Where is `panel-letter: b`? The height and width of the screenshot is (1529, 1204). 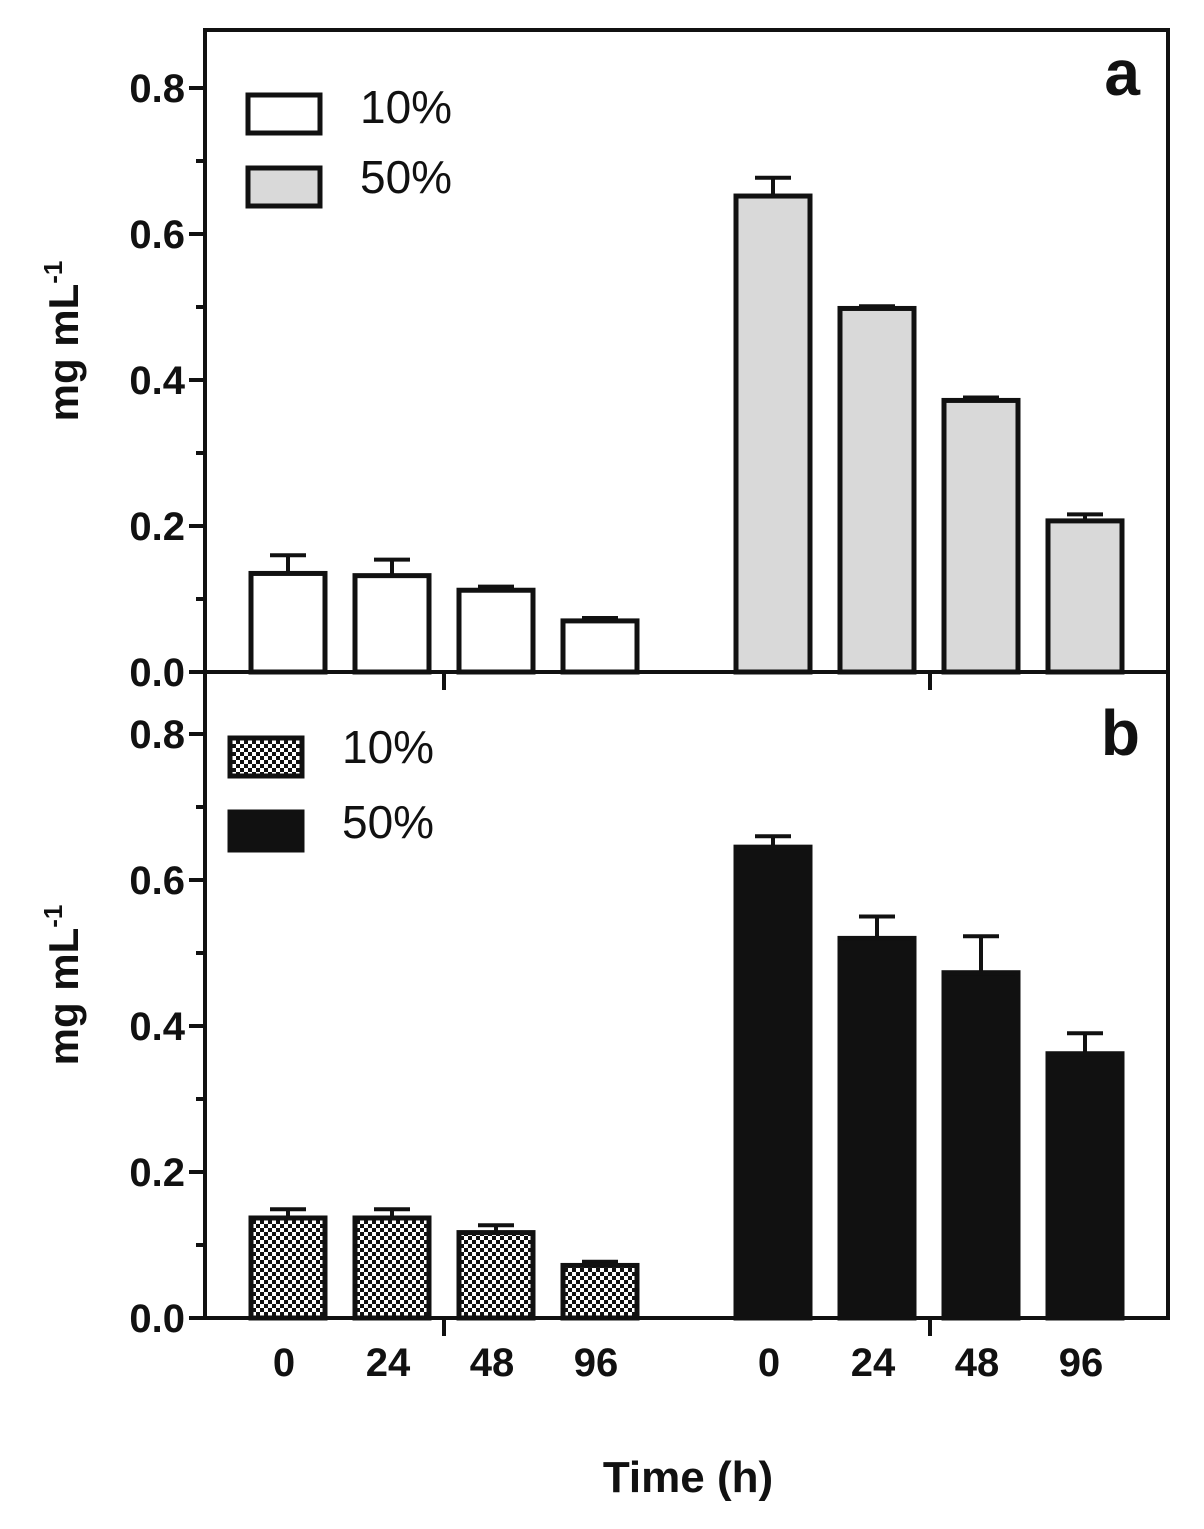 panel-letter: b is located at coordinates (1120, 733).